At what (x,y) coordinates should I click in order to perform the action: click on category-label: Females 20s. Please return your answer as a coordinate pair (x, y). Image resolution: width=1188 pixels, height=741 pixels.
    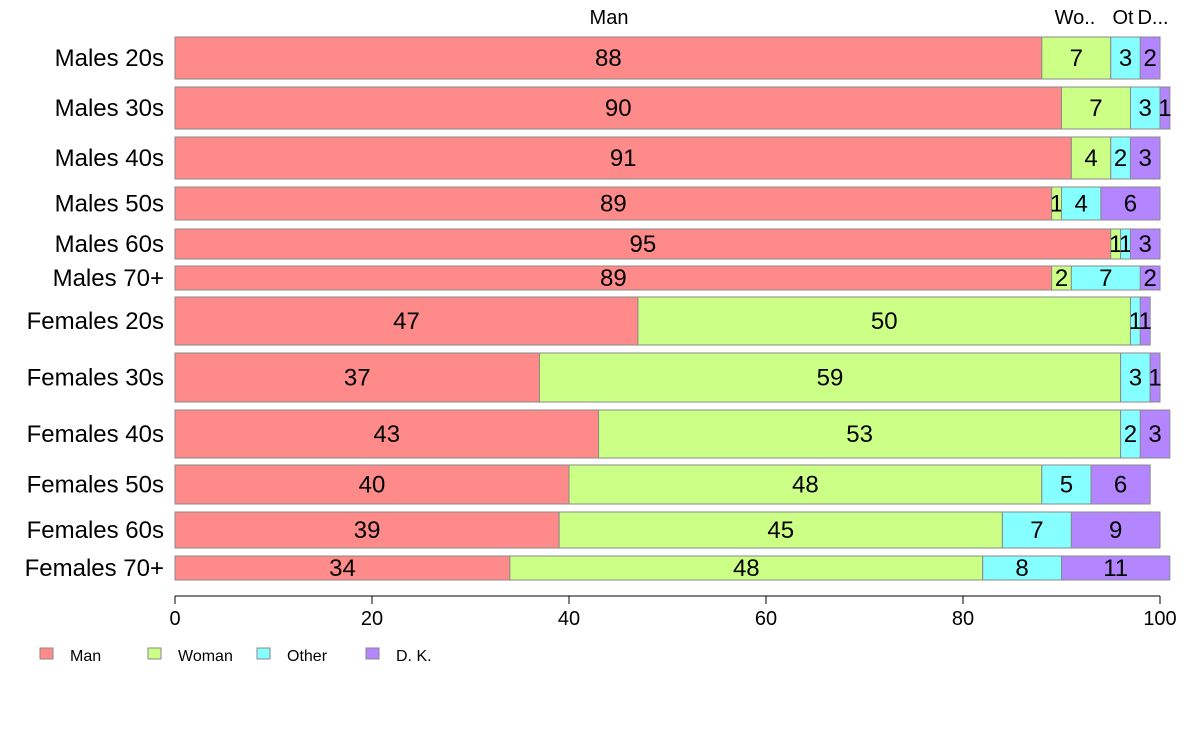
    Looking at the image, I should click on (95, 321).